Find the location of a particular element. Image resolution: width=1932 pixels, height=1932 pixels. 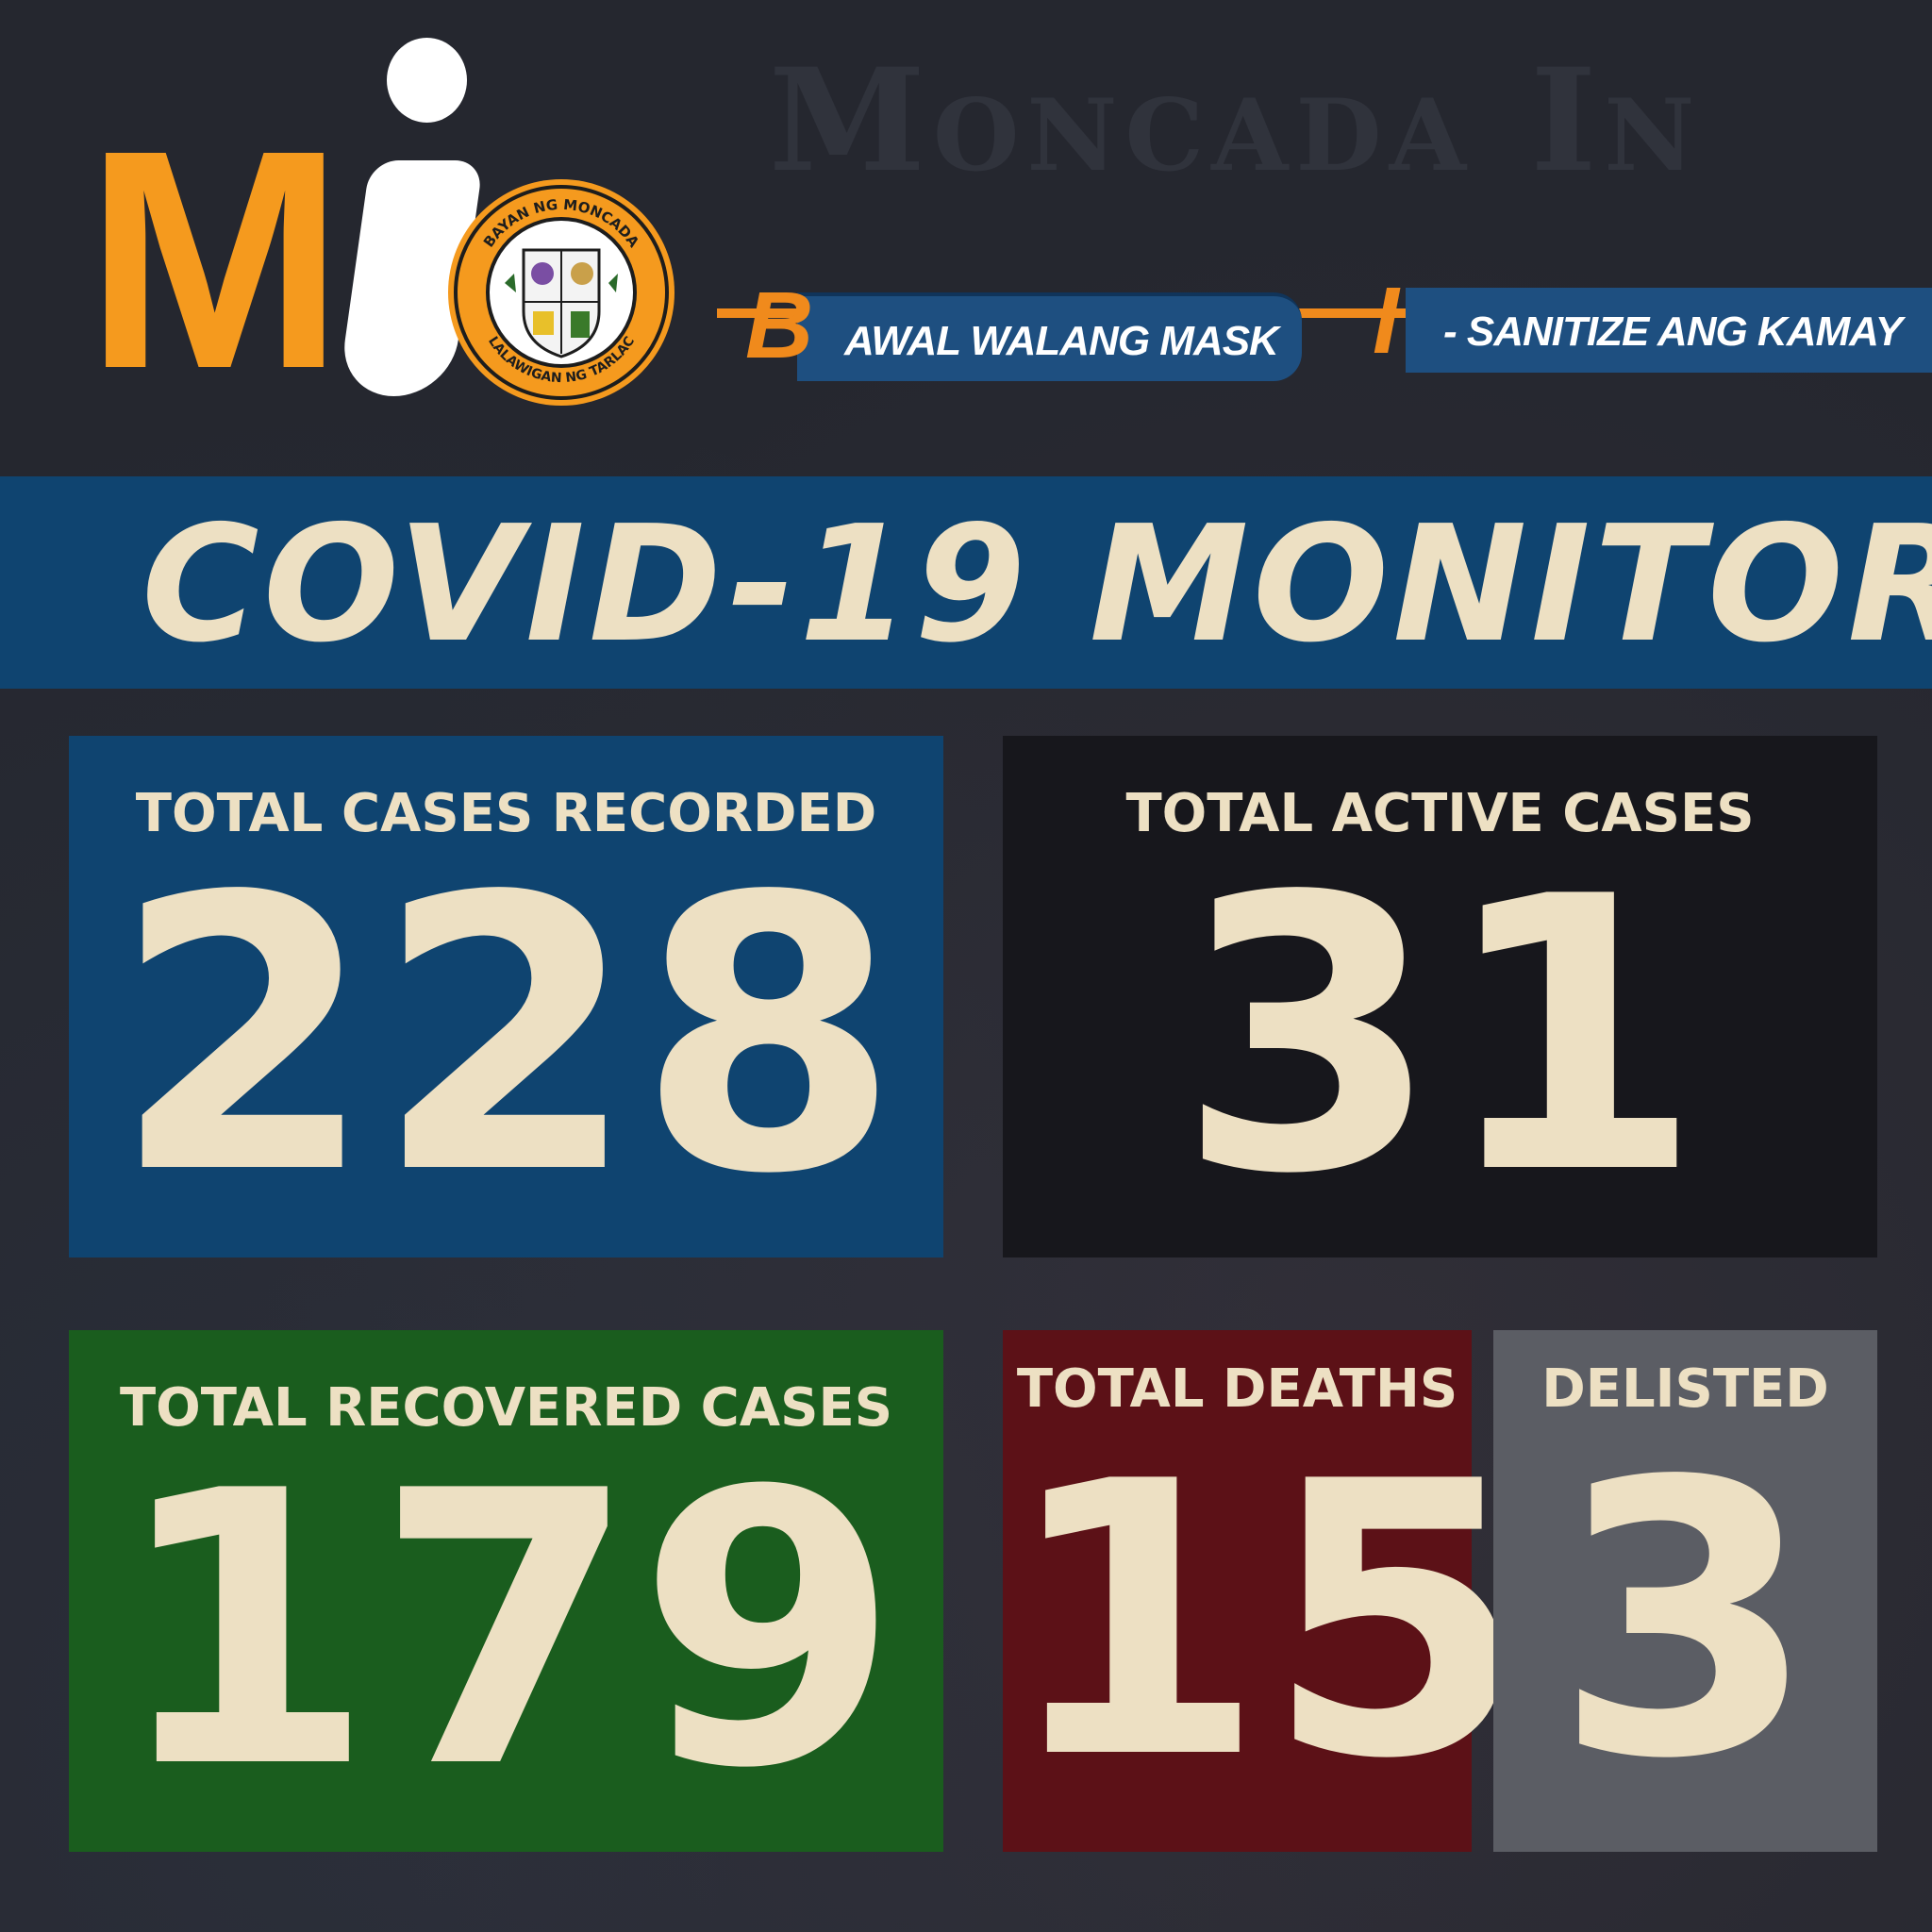

slogan-text-mask: AWAL WALANG MASK is located at coordinates (1062, 341).